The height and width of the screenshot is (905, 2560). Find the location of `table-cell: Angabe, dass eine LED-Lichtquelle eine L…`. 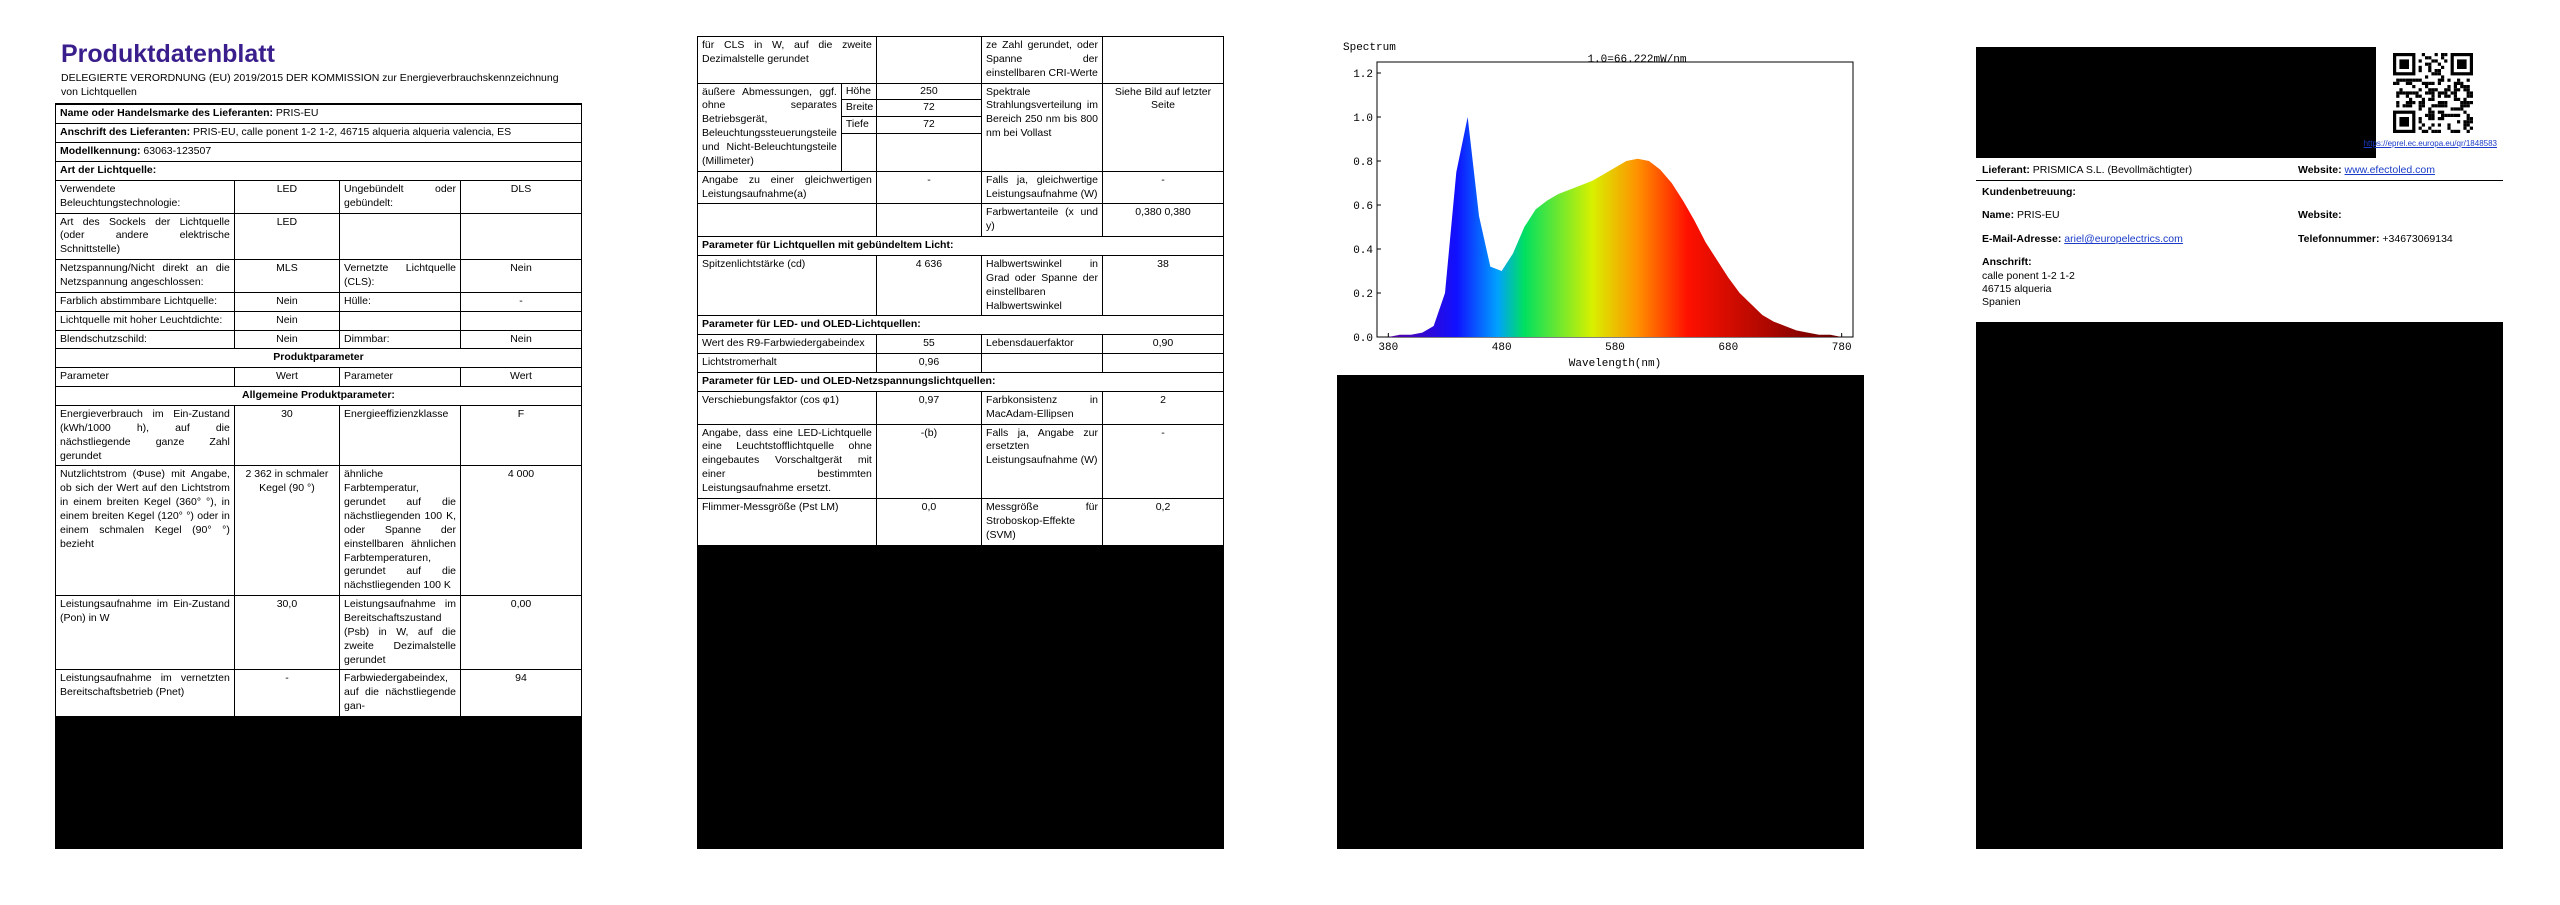

table-cell: Angabe, dass eine LED-Lichtquelle eine L… is located at coordinates (787, 461).